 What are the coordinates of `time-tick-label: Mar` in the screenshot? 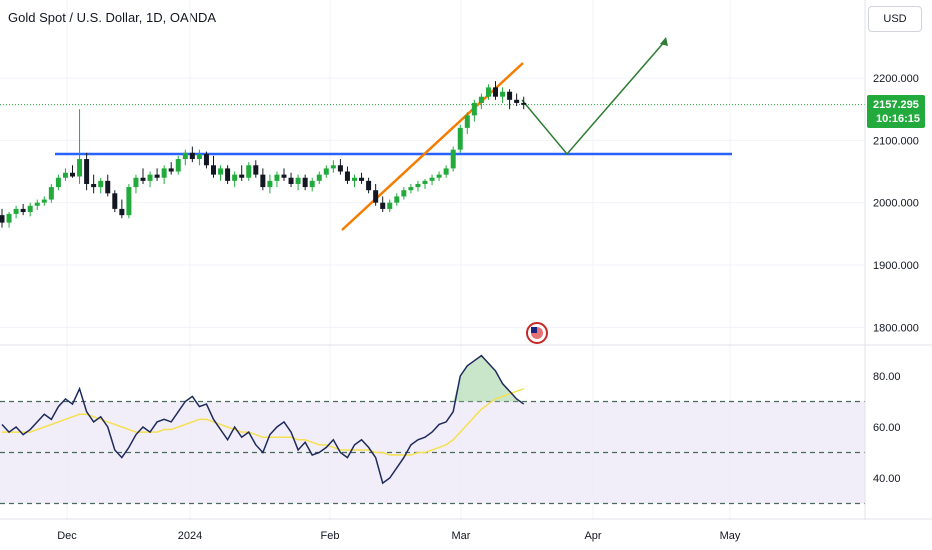 It's located at (461, 536).